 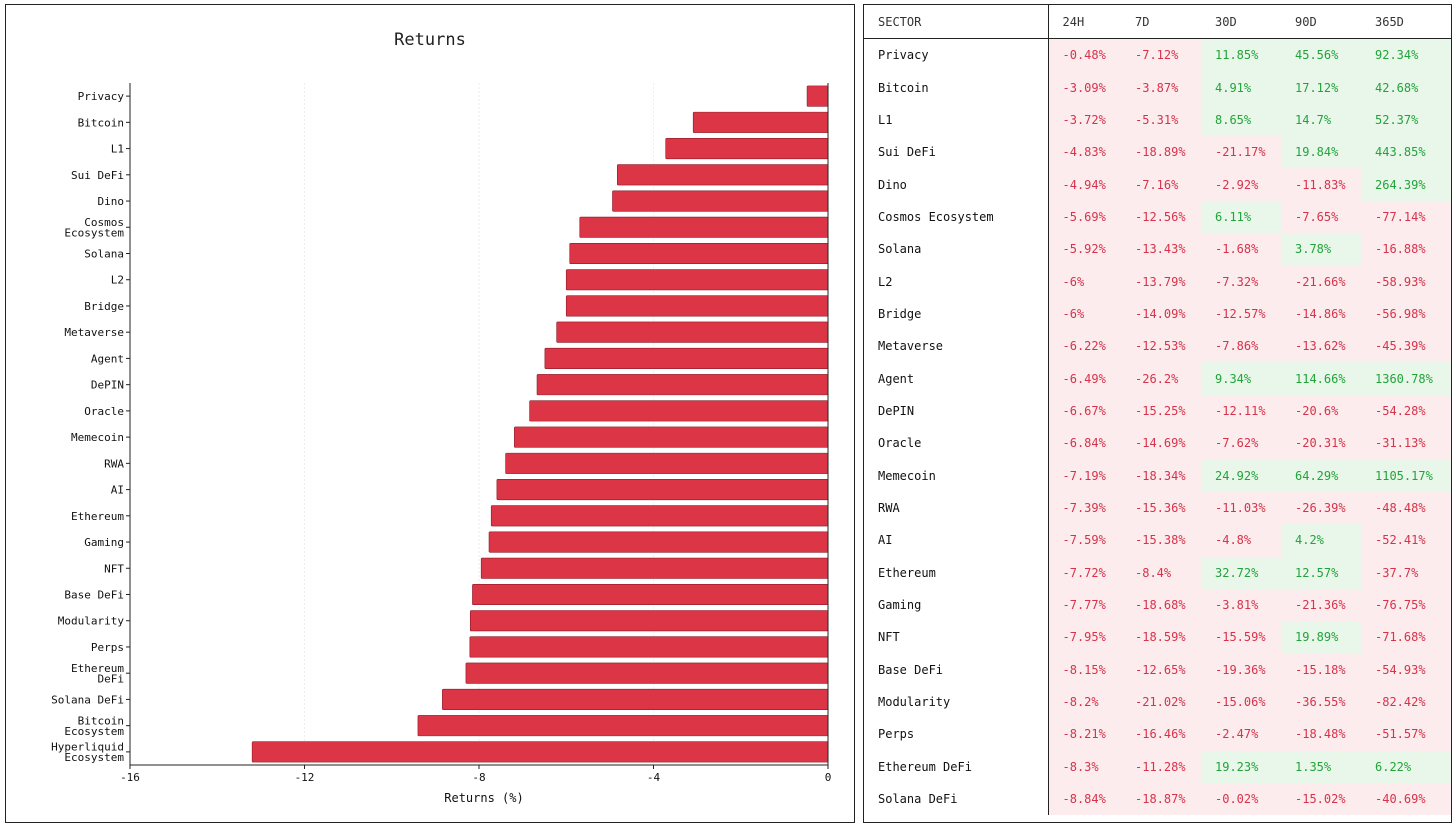 I want to click on bar-privacy, so click(x=817, y=96).